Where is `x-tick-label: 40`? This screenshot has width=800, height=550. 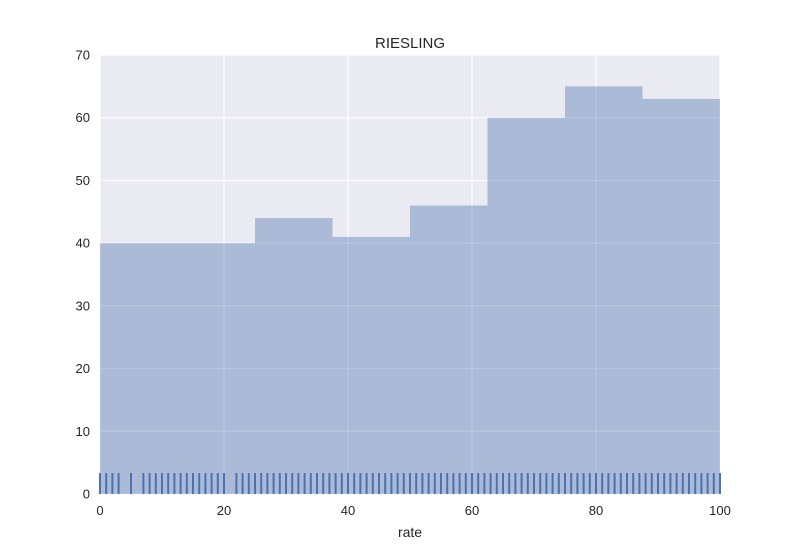 x-tick-label: 40 is located at coordinates (348, 510).